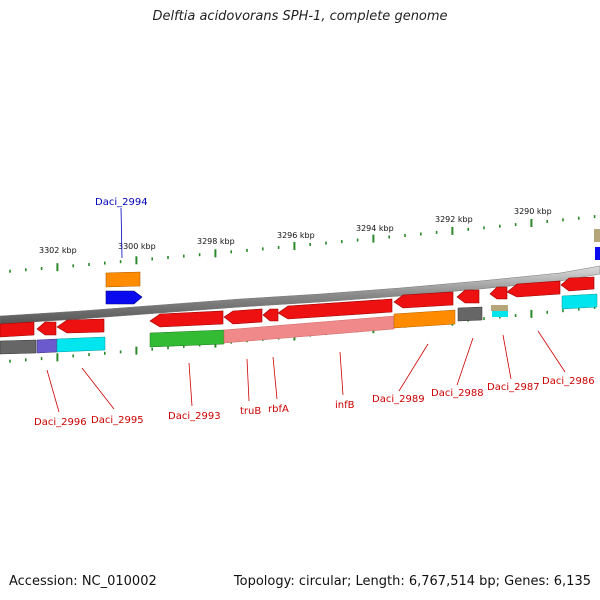 This screenshot has width=600, height=600. Describe the element at coordinates (194, 416) in the screenshot. I see `gene-label-daci-2993: Daci_2993` at that location.